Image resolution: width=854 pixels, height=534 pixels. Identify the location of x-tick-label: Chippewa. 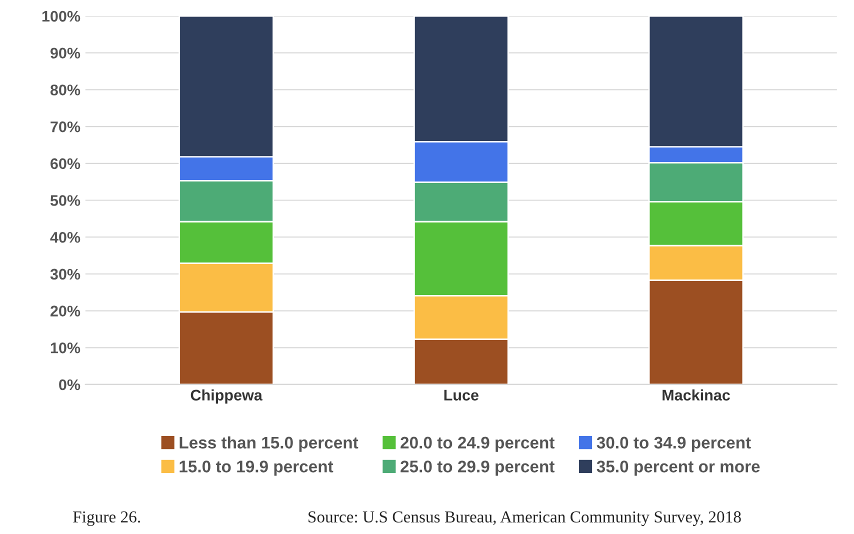
(226, 396).